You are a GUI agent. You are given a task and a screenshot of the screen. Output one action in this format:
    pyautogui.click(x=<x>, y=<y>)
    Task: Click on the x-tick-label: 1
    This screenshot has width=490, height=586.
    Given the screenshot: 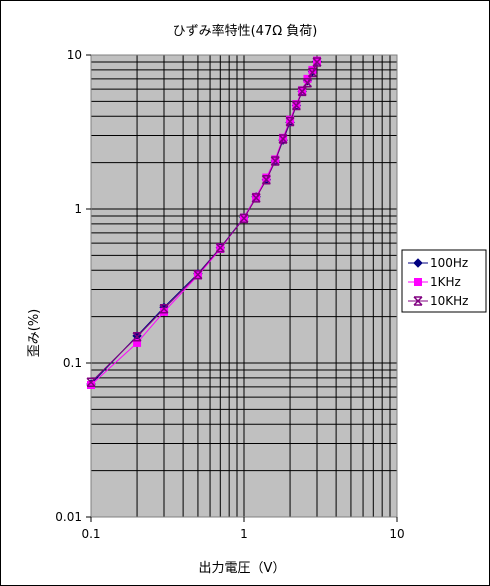 What is the action you would take?
    pyautogui.click(x=244, y=534)
    